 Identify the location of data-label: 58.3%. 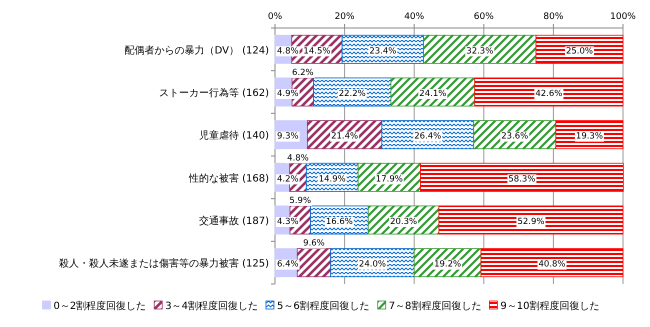
(522, 179).